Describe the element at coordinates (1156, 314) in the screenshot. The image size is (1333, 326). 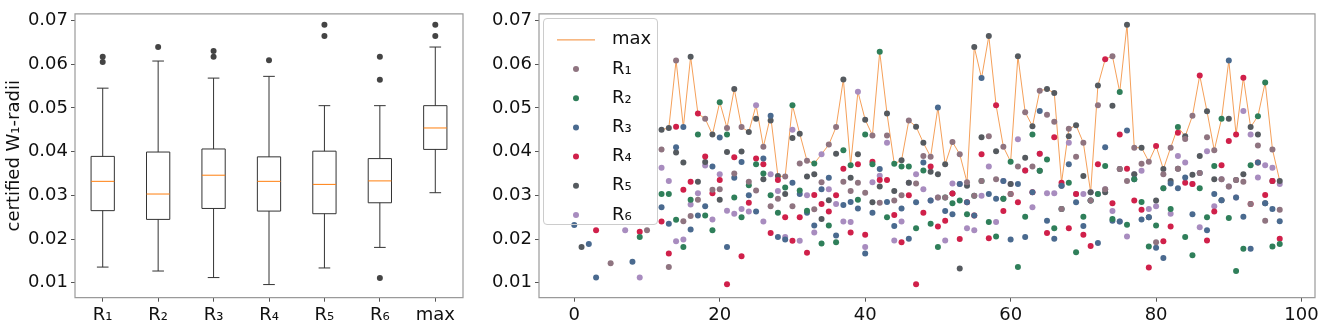
I see `x-tick-label: 80` at that location.